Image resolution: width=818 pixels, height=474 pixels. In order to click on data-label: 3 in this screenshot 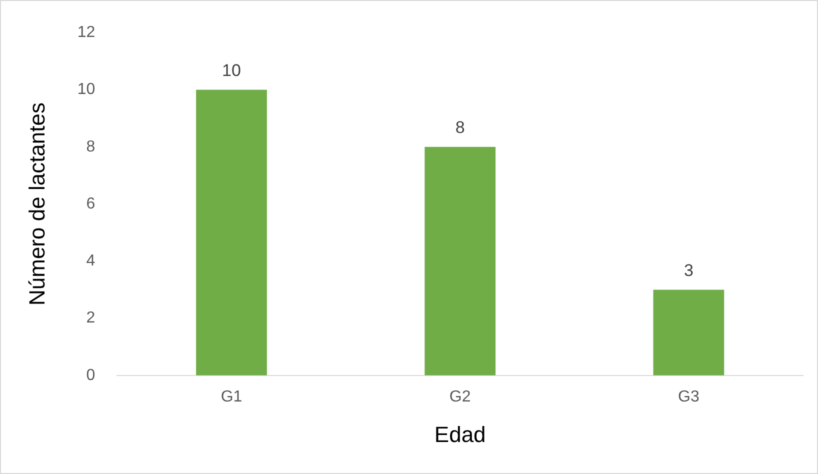, I will do `click(689, 270)`.